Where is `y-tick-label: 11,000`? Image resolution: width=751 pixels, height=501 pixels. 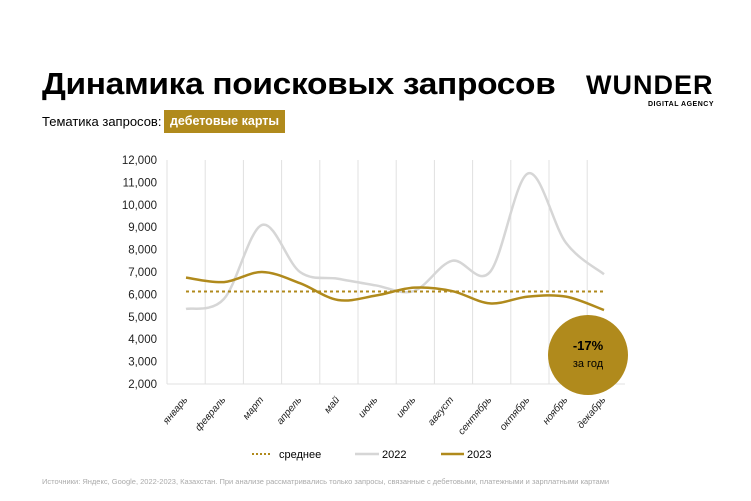
y-tick-label: 11,000 is located at coordinates (140, 183).